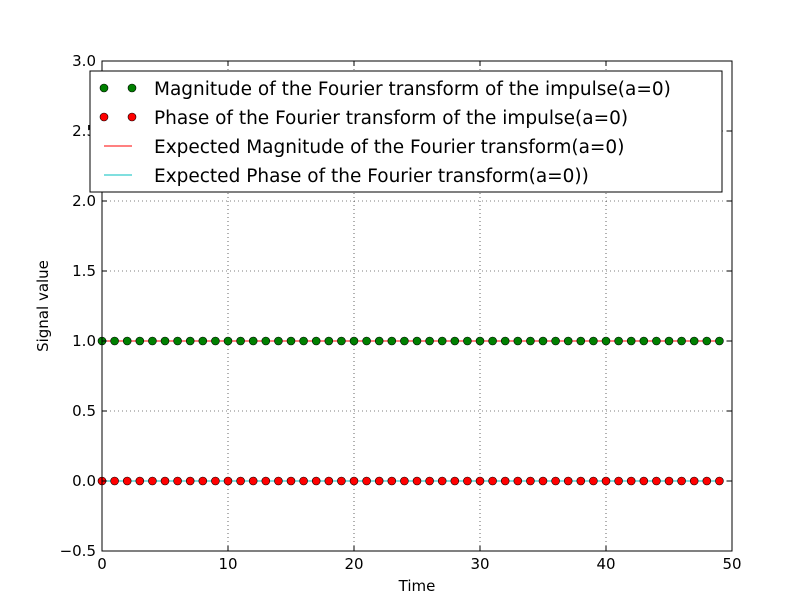 The height and width of the screenshot is (616, 812). Describe the element at coordinates (479, 564) in the screenshot. I see `x-tick-label: 30` at that location.